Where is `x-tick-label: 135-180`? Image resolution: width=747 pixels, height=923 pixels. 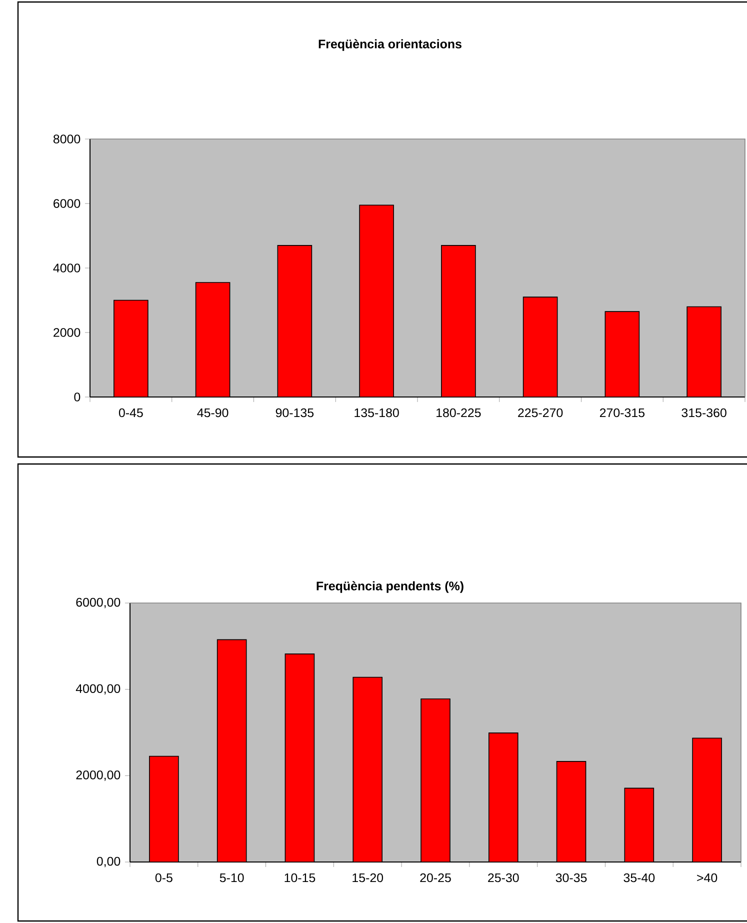
x-tick-label: 135-180 is located at coordinates (376, 413).